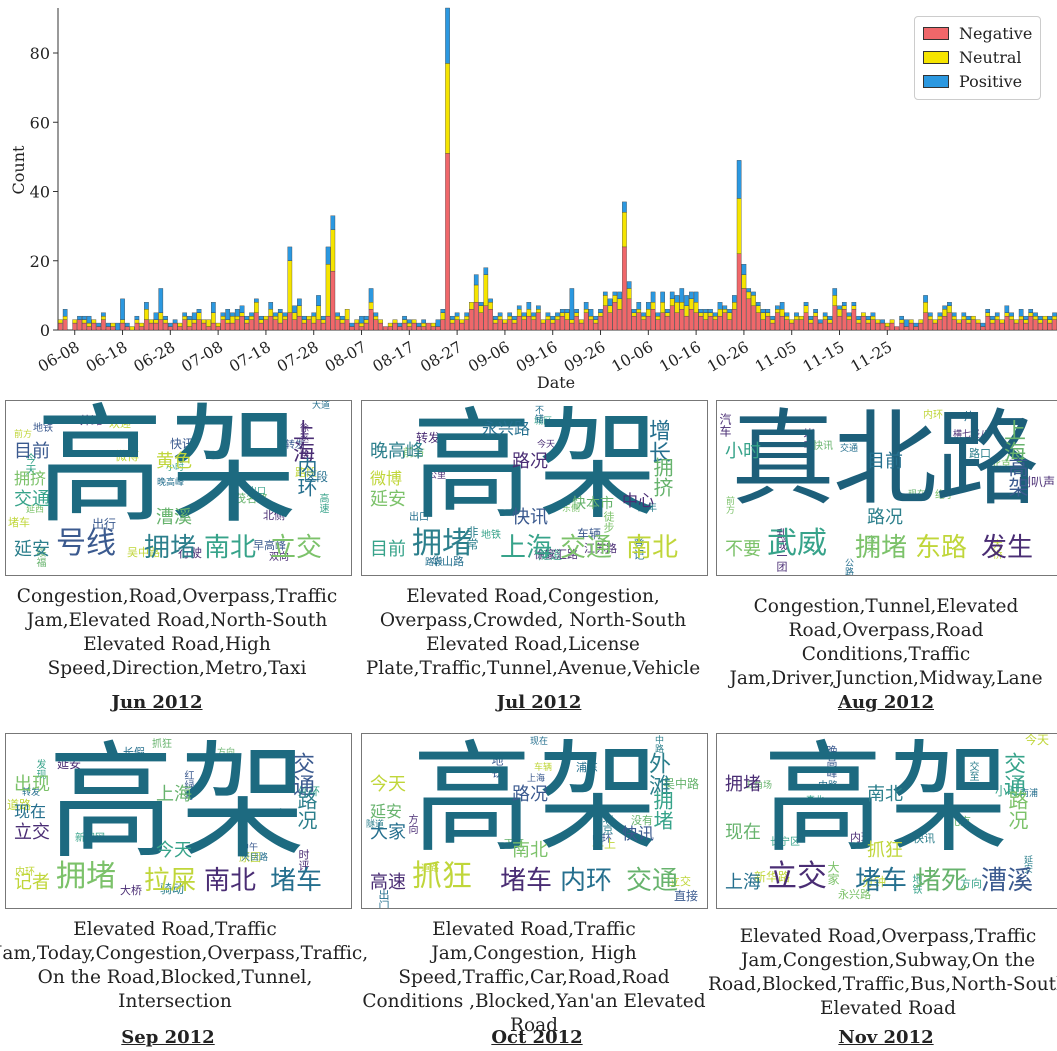 Image resolution: width=1057 pixels, height=1051 pixels. Describe the element at coordinates (1037, 482) in the screenshot. I see `wordcloud-small-word: 喇叭声` at that location.